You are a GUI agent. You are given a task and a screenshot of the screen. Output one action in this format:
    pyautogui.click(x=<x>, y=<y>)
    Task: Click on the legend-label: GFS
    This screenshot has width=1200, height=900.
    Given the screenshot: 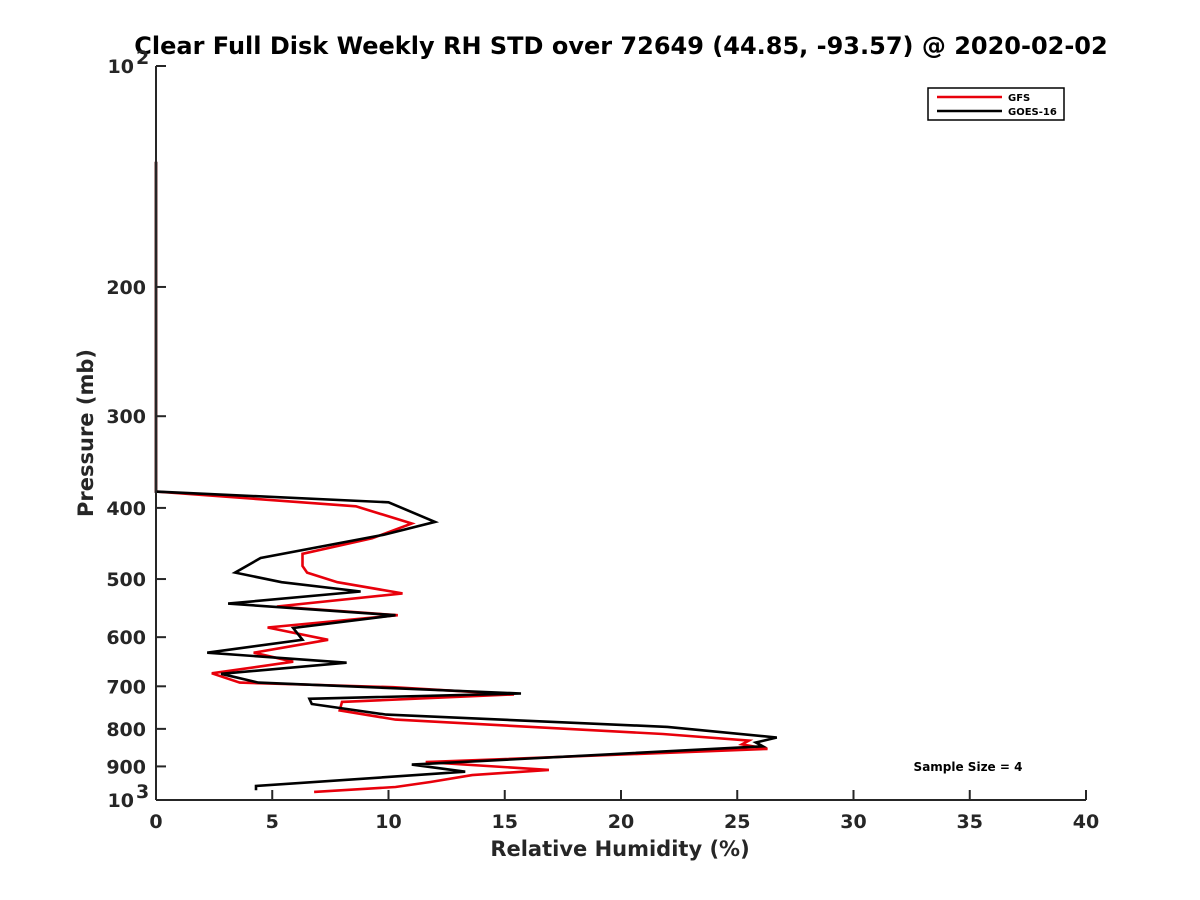 What is the action you would take?
    pyautogui.click(x=1019, y=98)
    